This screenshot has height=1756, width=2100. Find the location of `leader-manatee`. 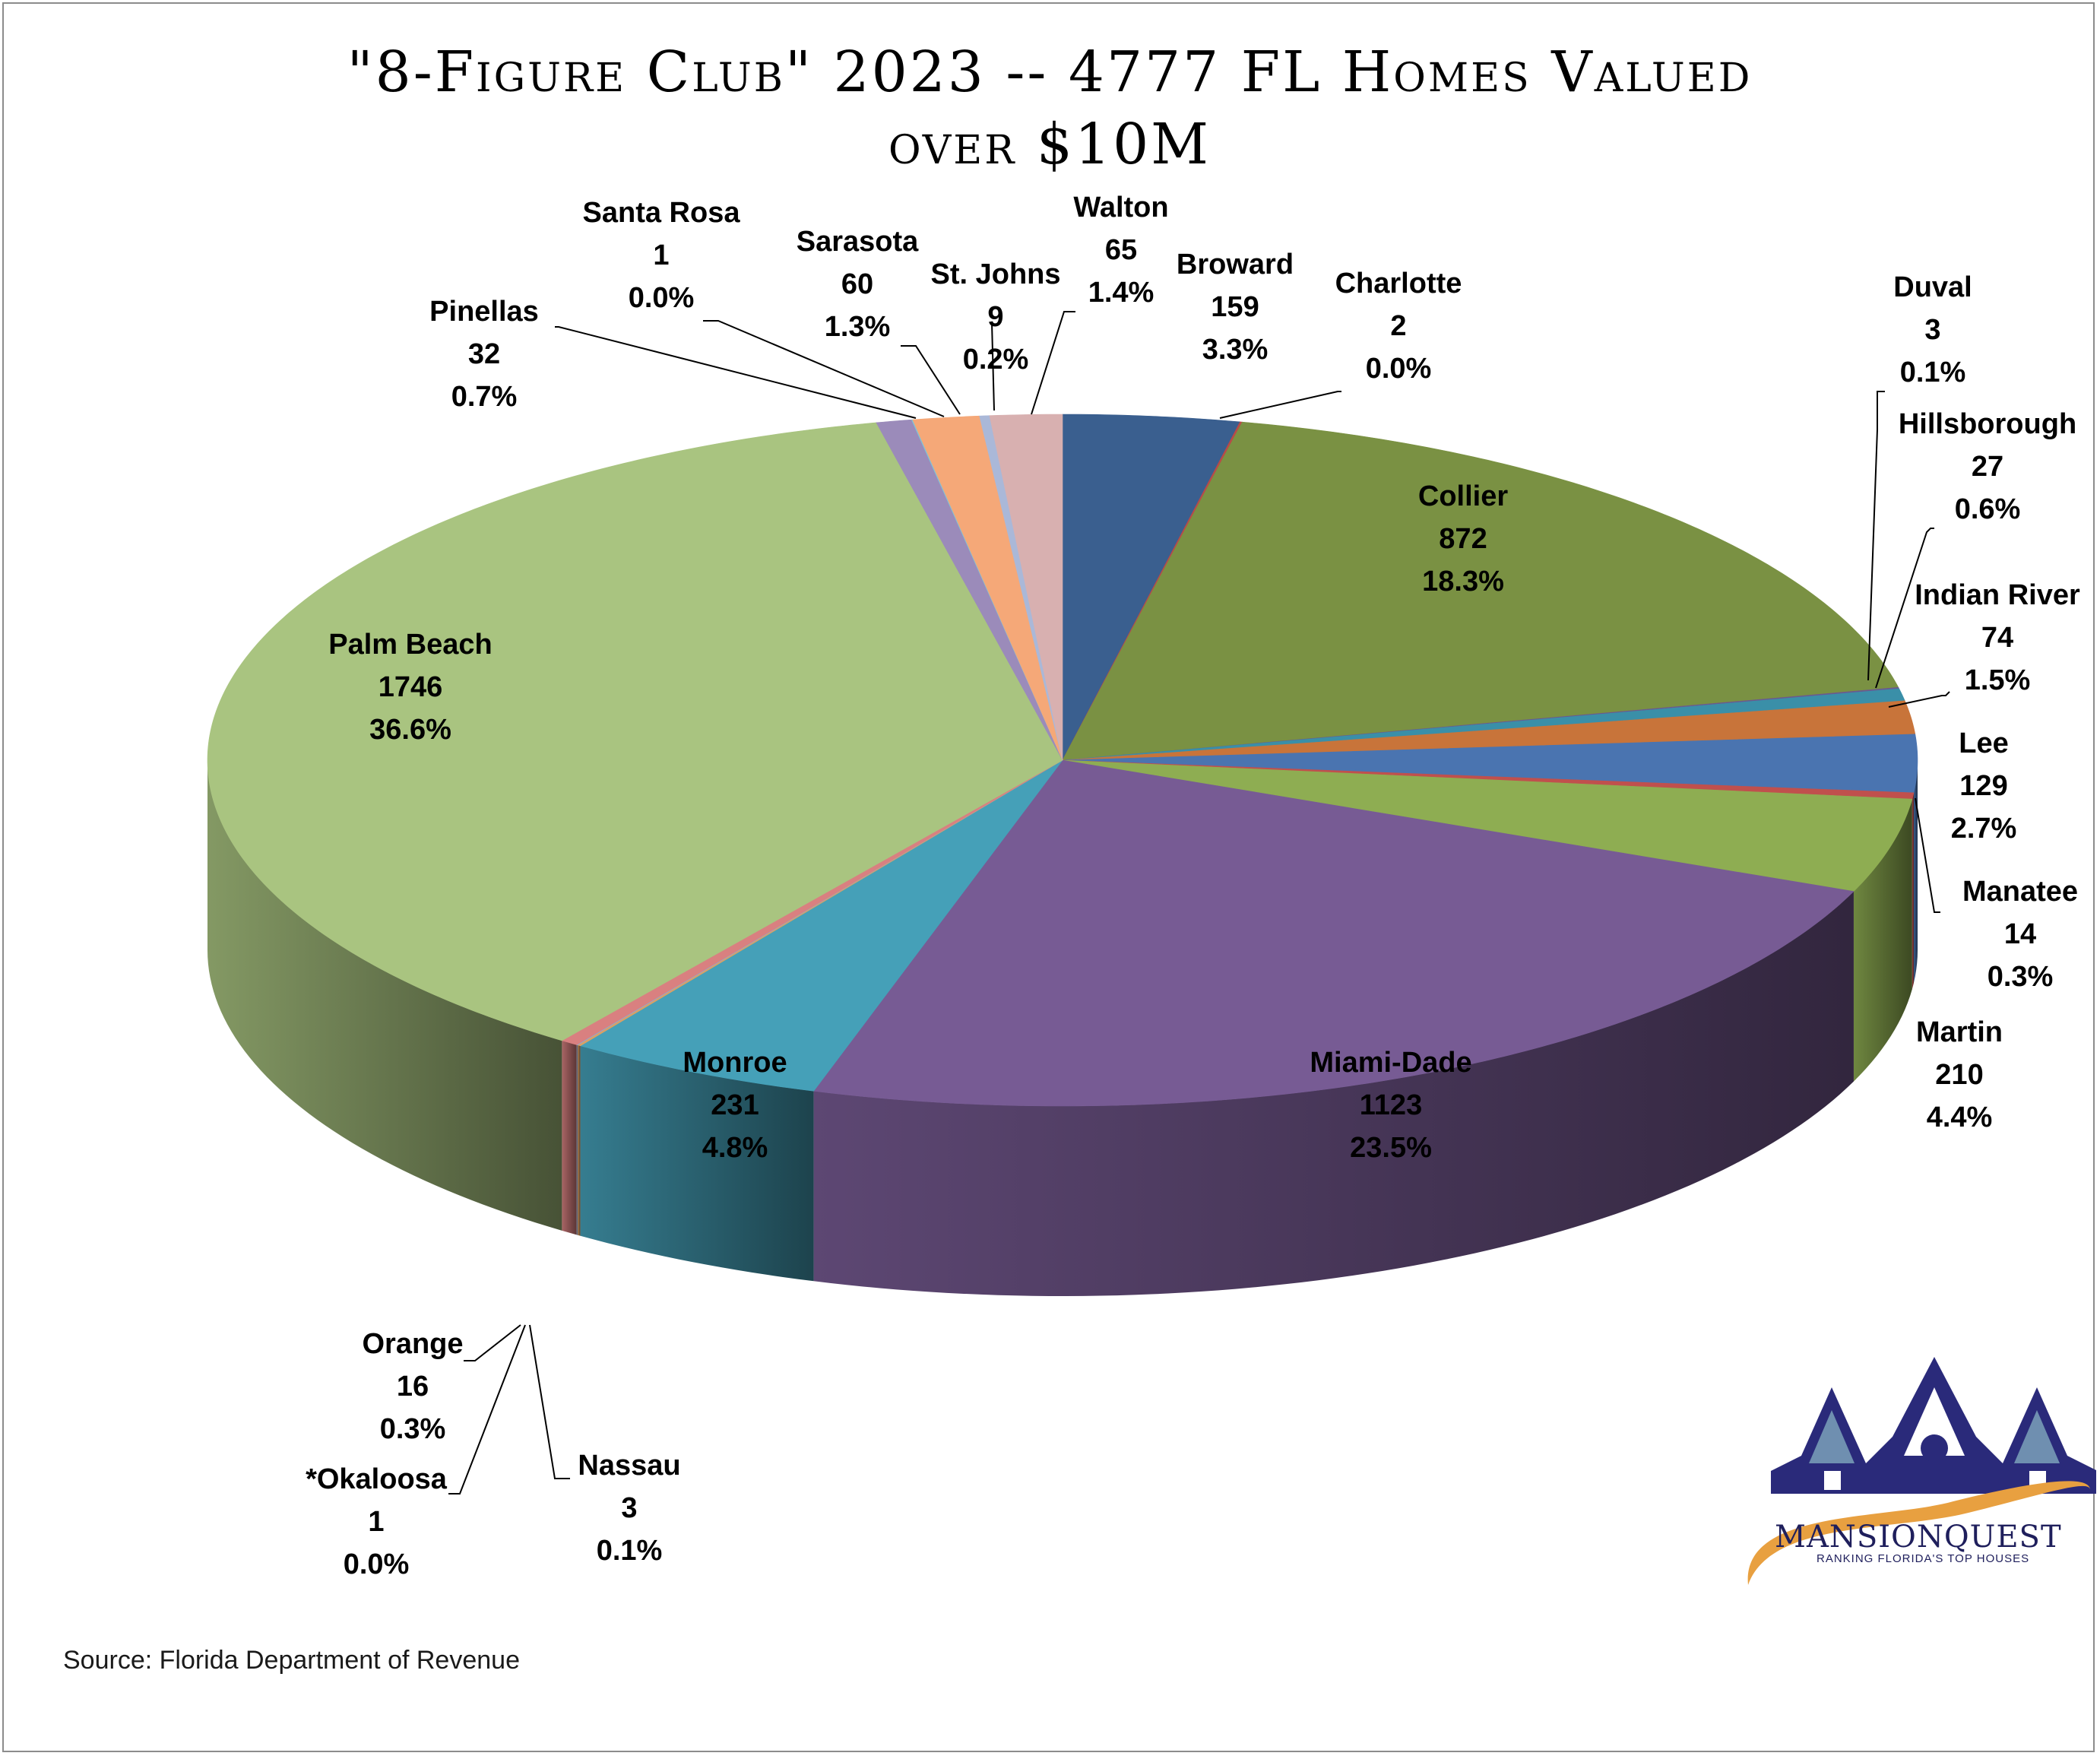

leader-manatee is located at coordinates (1927, 855).